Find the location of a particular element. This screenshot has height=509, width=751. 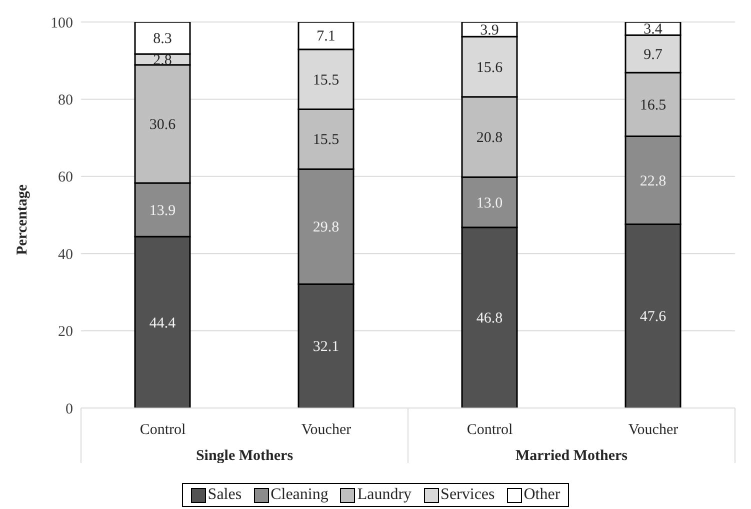

data-label: 22.8 is located at coordinates (653, 181).